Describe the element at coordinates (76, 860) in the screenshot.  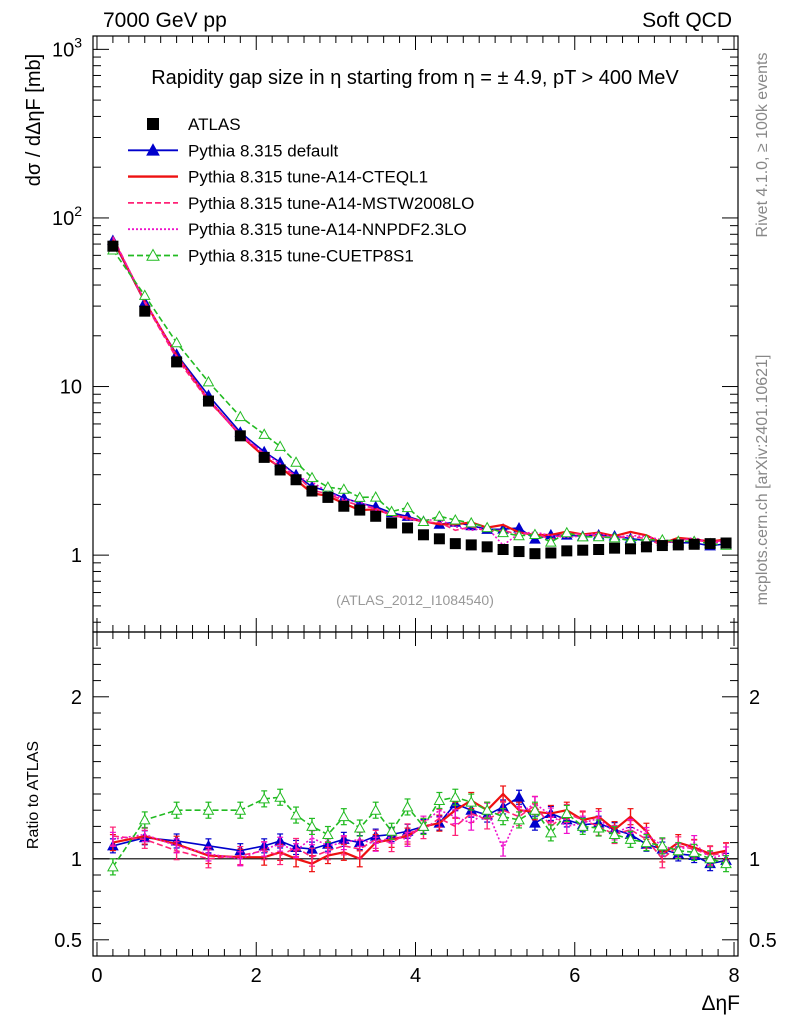
I see `ratio-tick-label: 1` at that location.